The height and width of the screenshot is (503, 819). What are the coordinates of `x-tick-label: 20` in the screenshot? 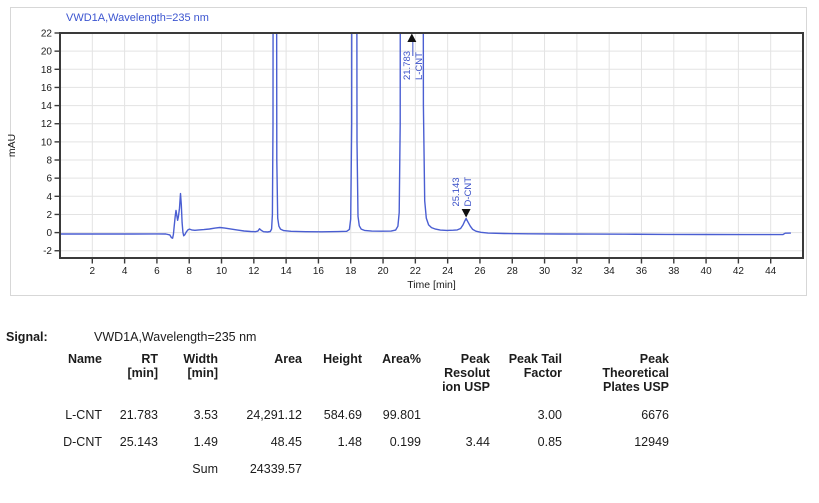 It's located at (383, 271).